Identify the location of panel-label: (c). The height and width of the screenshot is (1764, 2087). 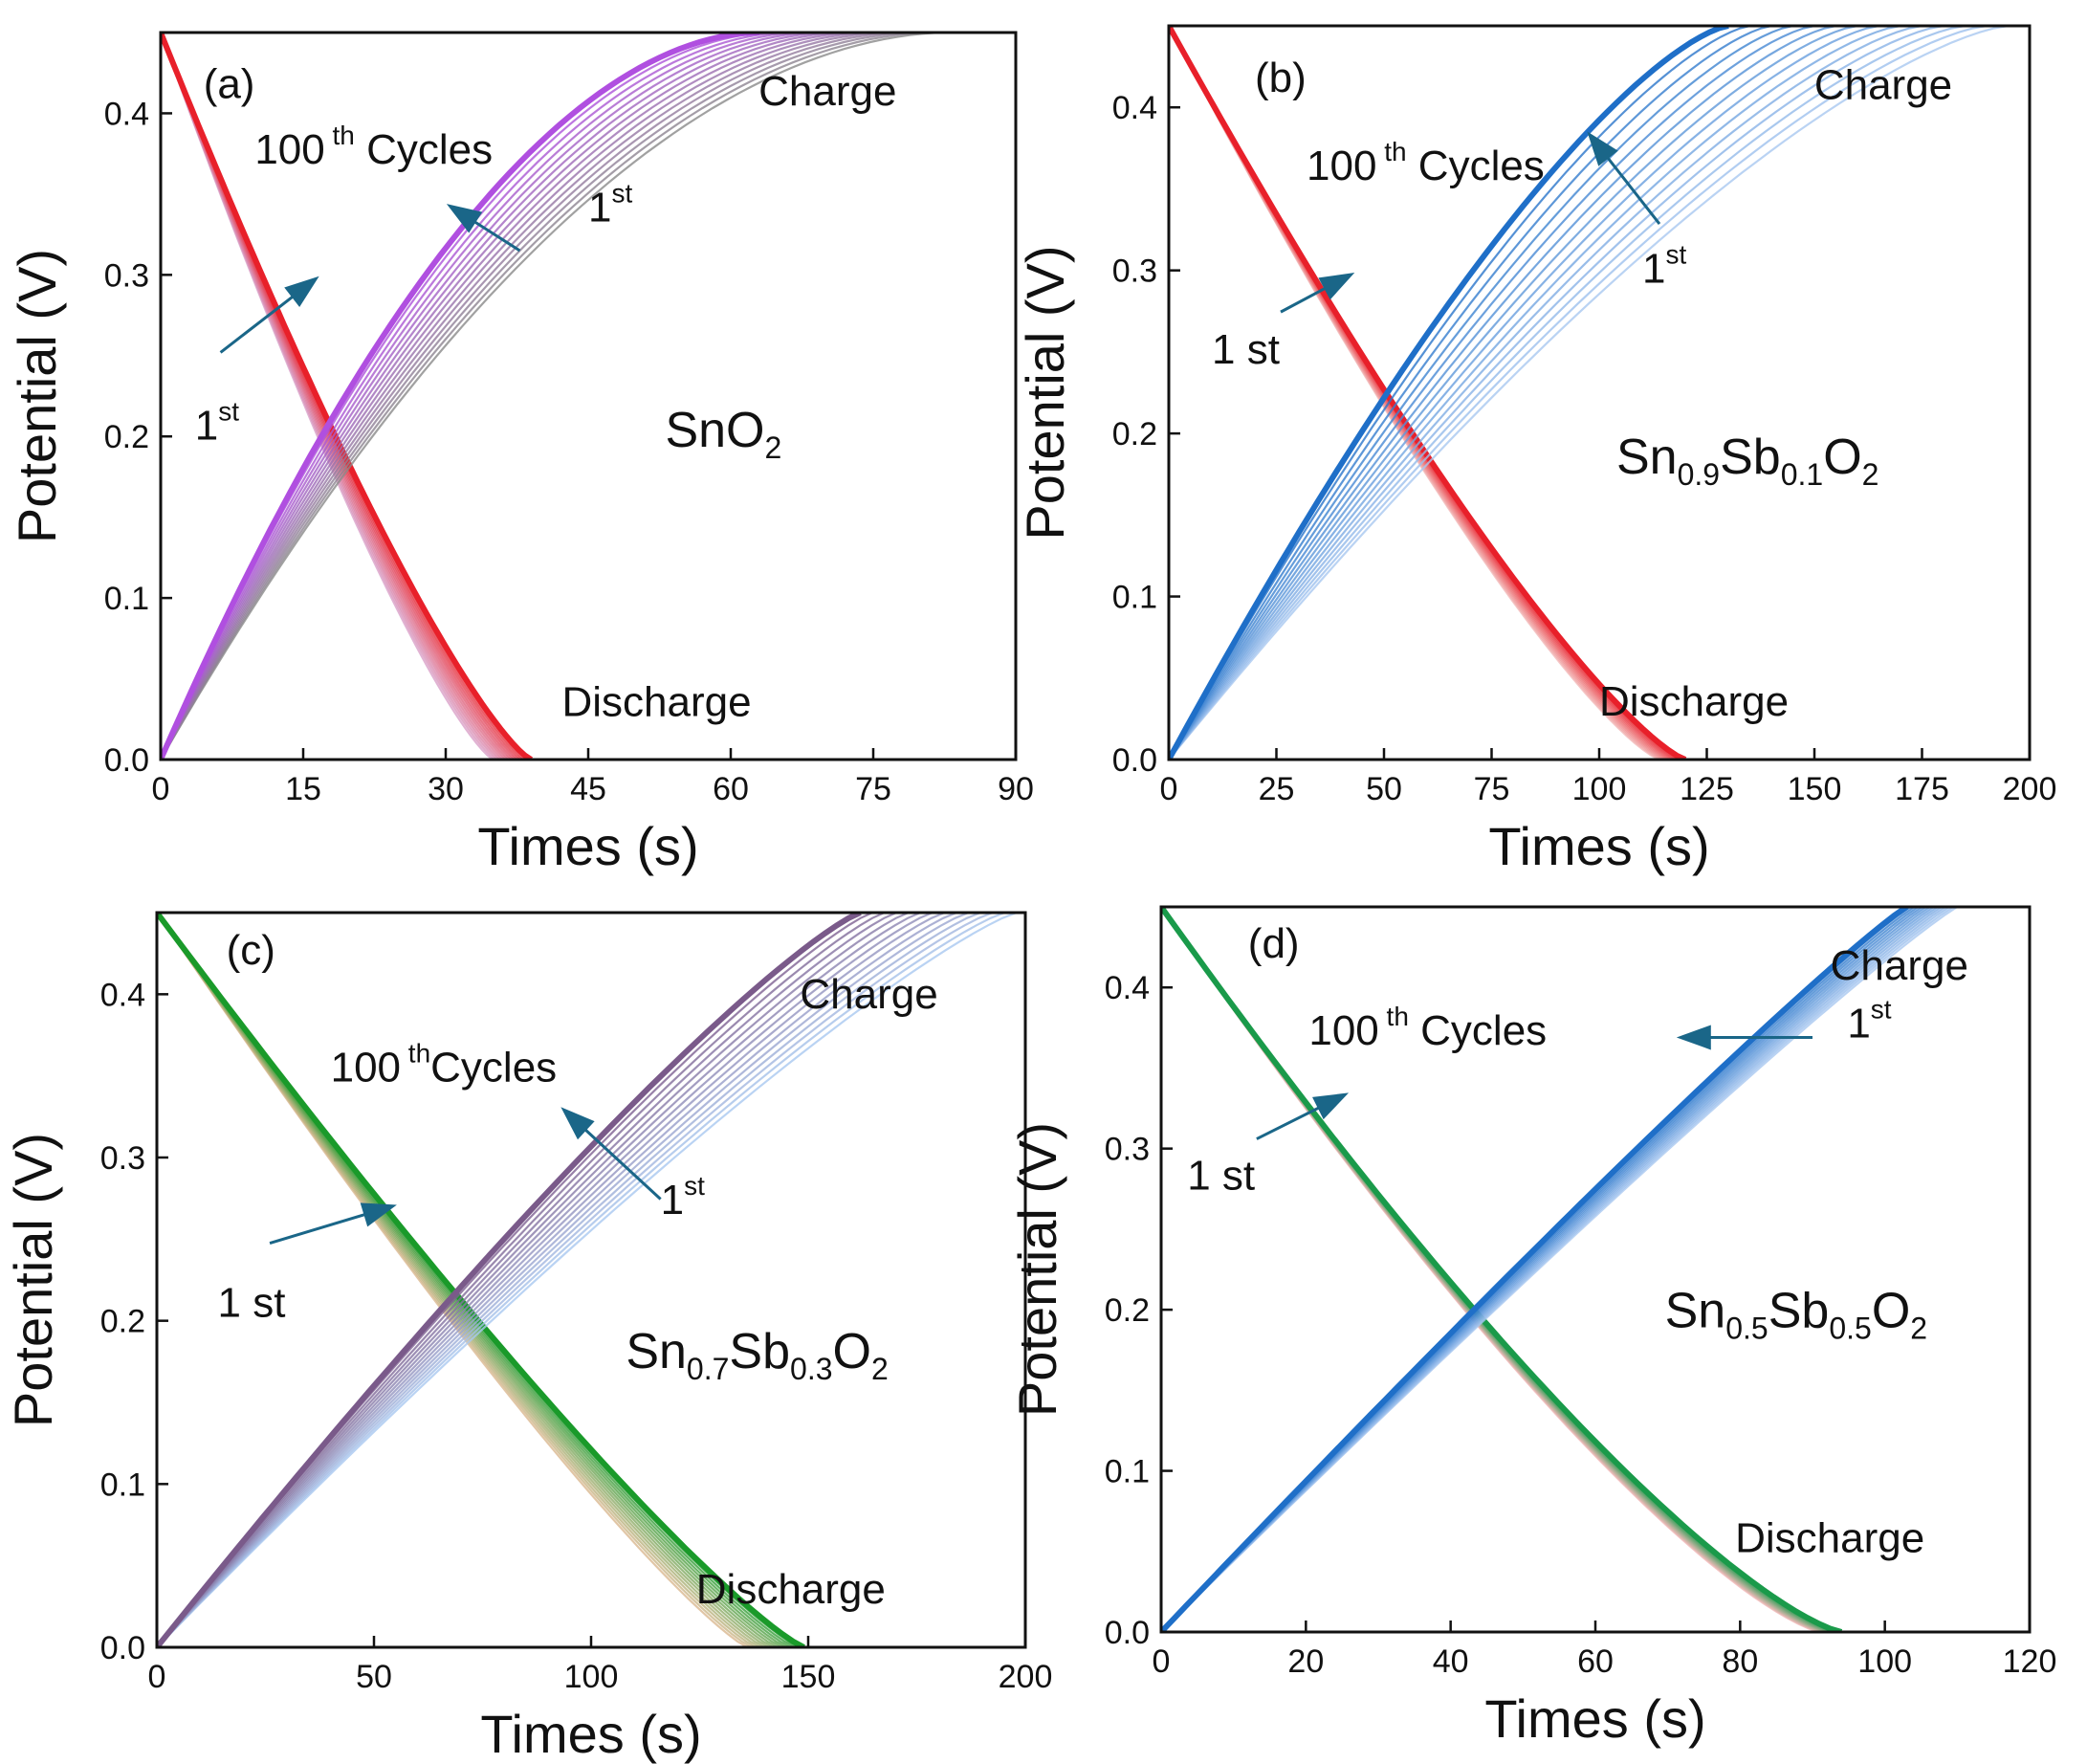
(251, 950).